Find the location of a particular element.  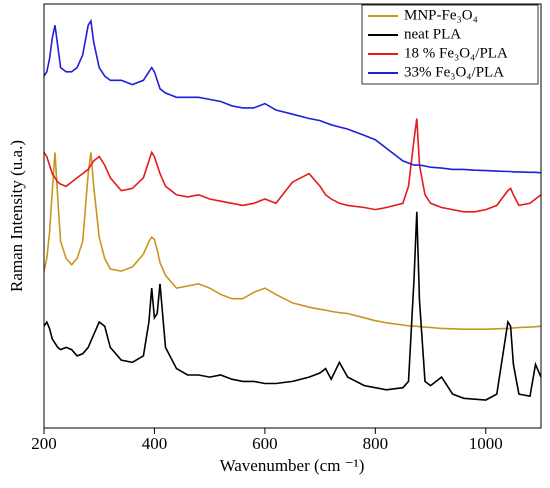

x-tick-label: 800 is located at coordinates (376, 443).